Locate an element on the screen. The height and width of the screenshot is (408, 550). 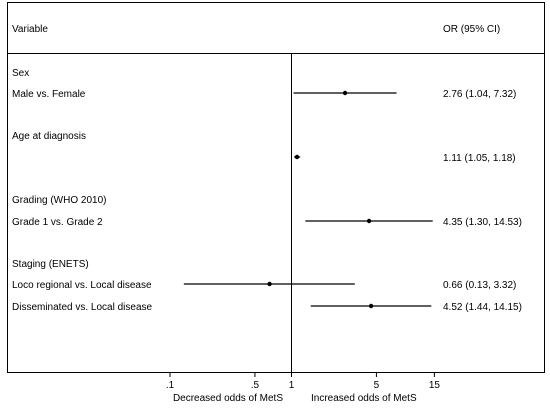
estimate-column-header: OR (95% CI) is located at coordinates (471, 29).